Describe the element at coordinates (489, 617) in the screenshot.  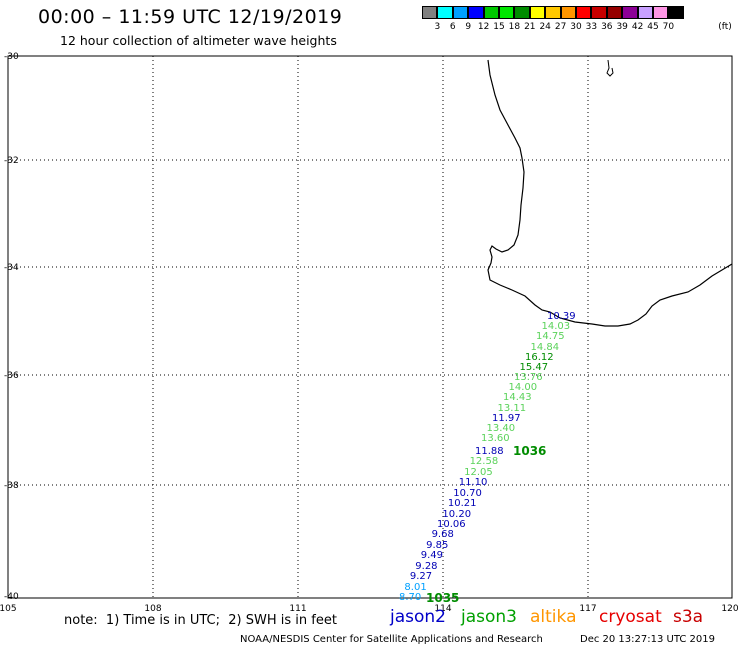
I see `legend-jason3: jason3` at that location.